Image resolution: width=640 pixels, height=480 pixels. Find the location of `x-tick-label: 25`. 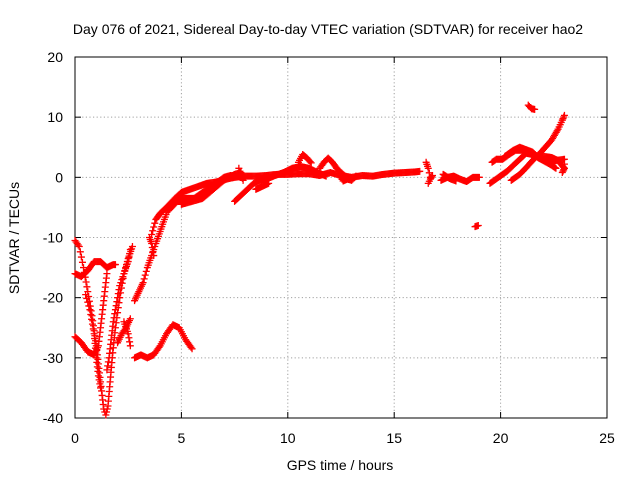

x-tick-label: 25 is located at coordinates (607, 438).